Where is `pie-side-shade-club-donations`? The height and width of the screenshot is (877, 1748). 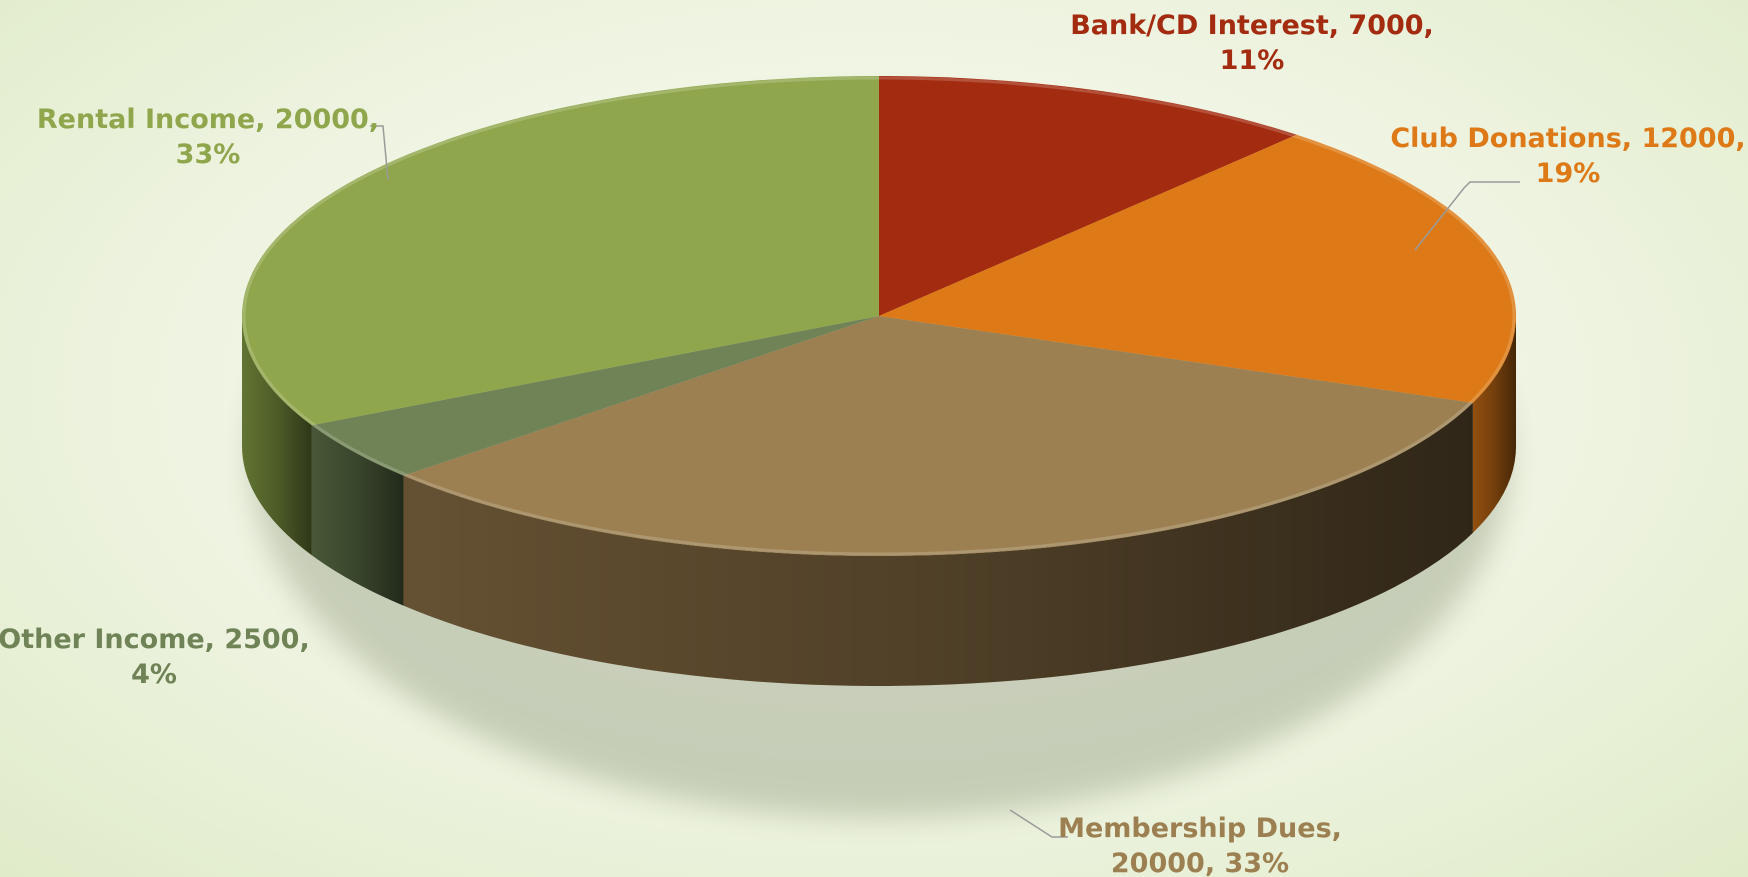 pie-side-shade-club-donations is located at coordinates (1494, 424).